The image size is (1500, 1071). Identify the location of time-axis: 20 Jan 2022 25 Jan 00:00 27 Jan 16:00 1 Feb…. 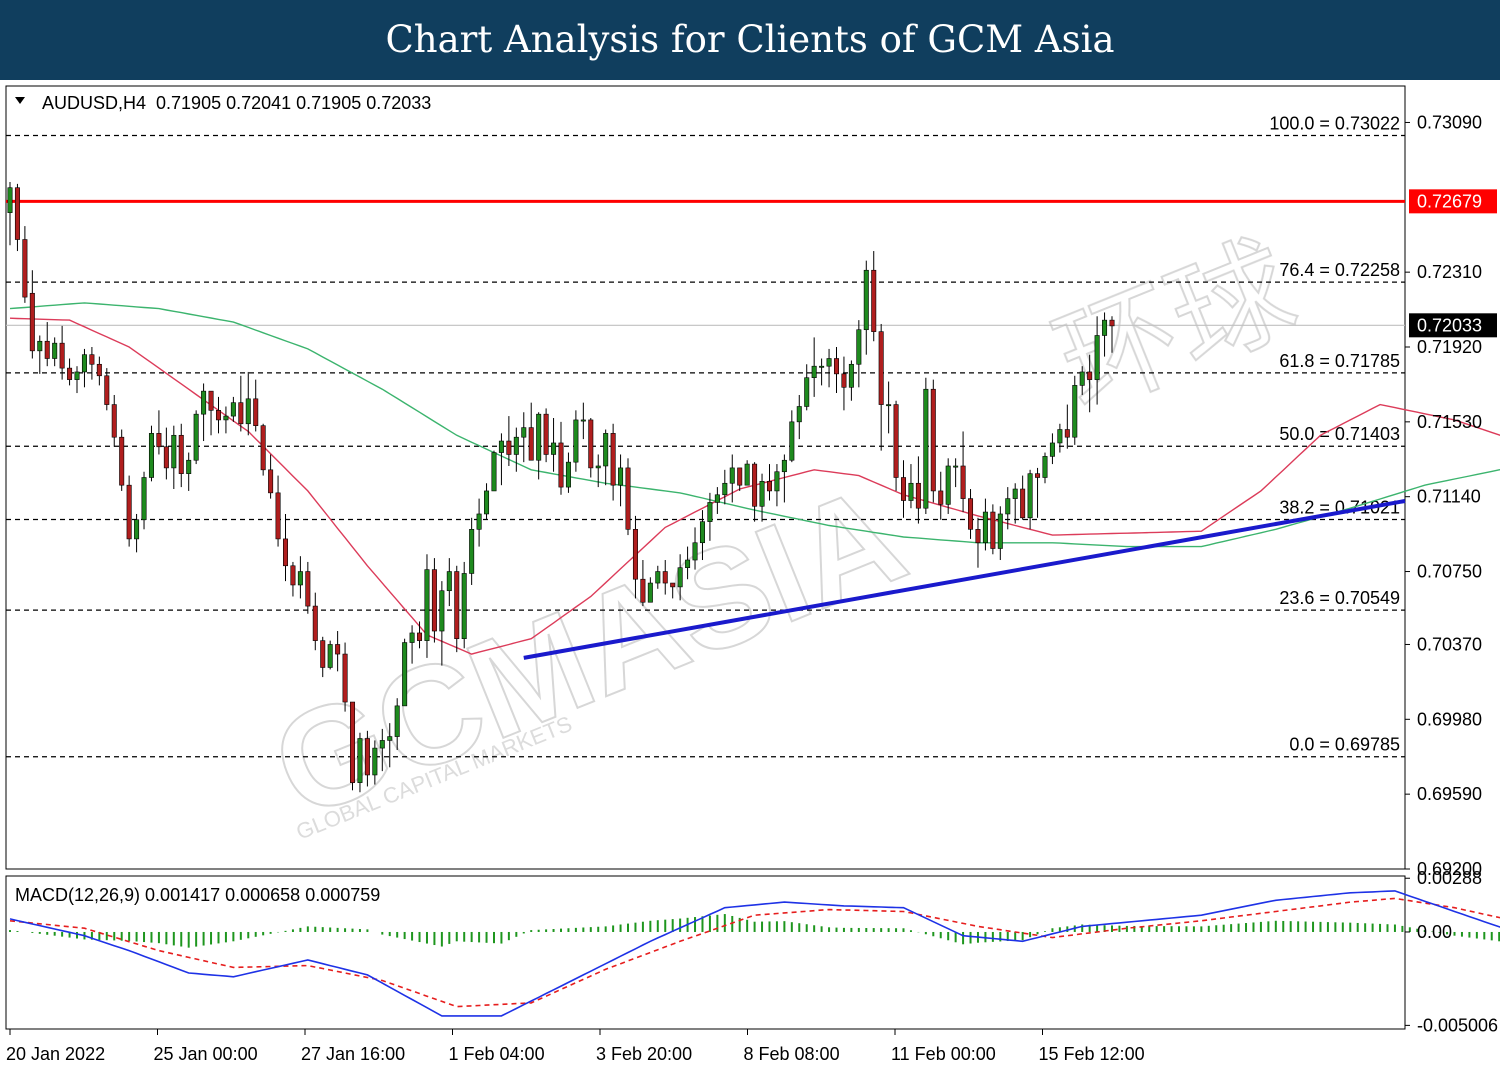
(575, 1046).